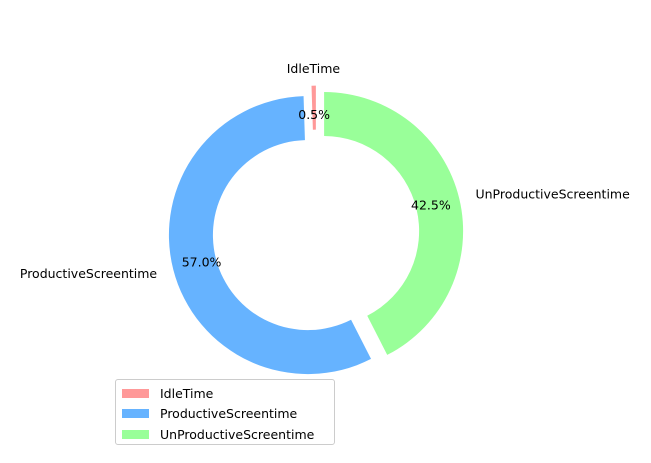 Image resolution: width=651 pixels, height=463 pixels. I want to click on legend-swatch-idletime, so click(135, 393).